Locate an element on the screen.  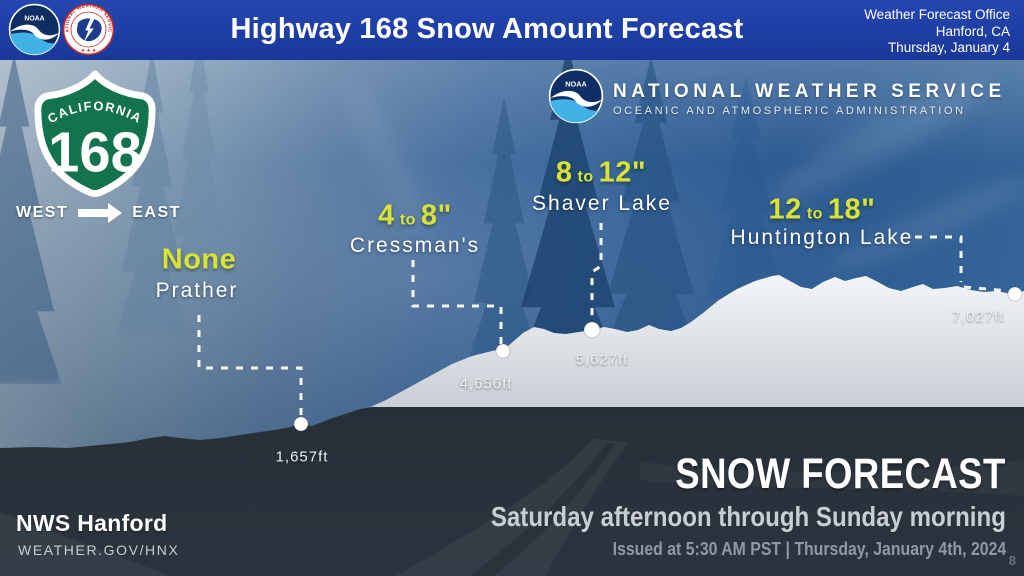
route-168-shield: CALIFORNIA 168 is located at coordinates (95, 136).